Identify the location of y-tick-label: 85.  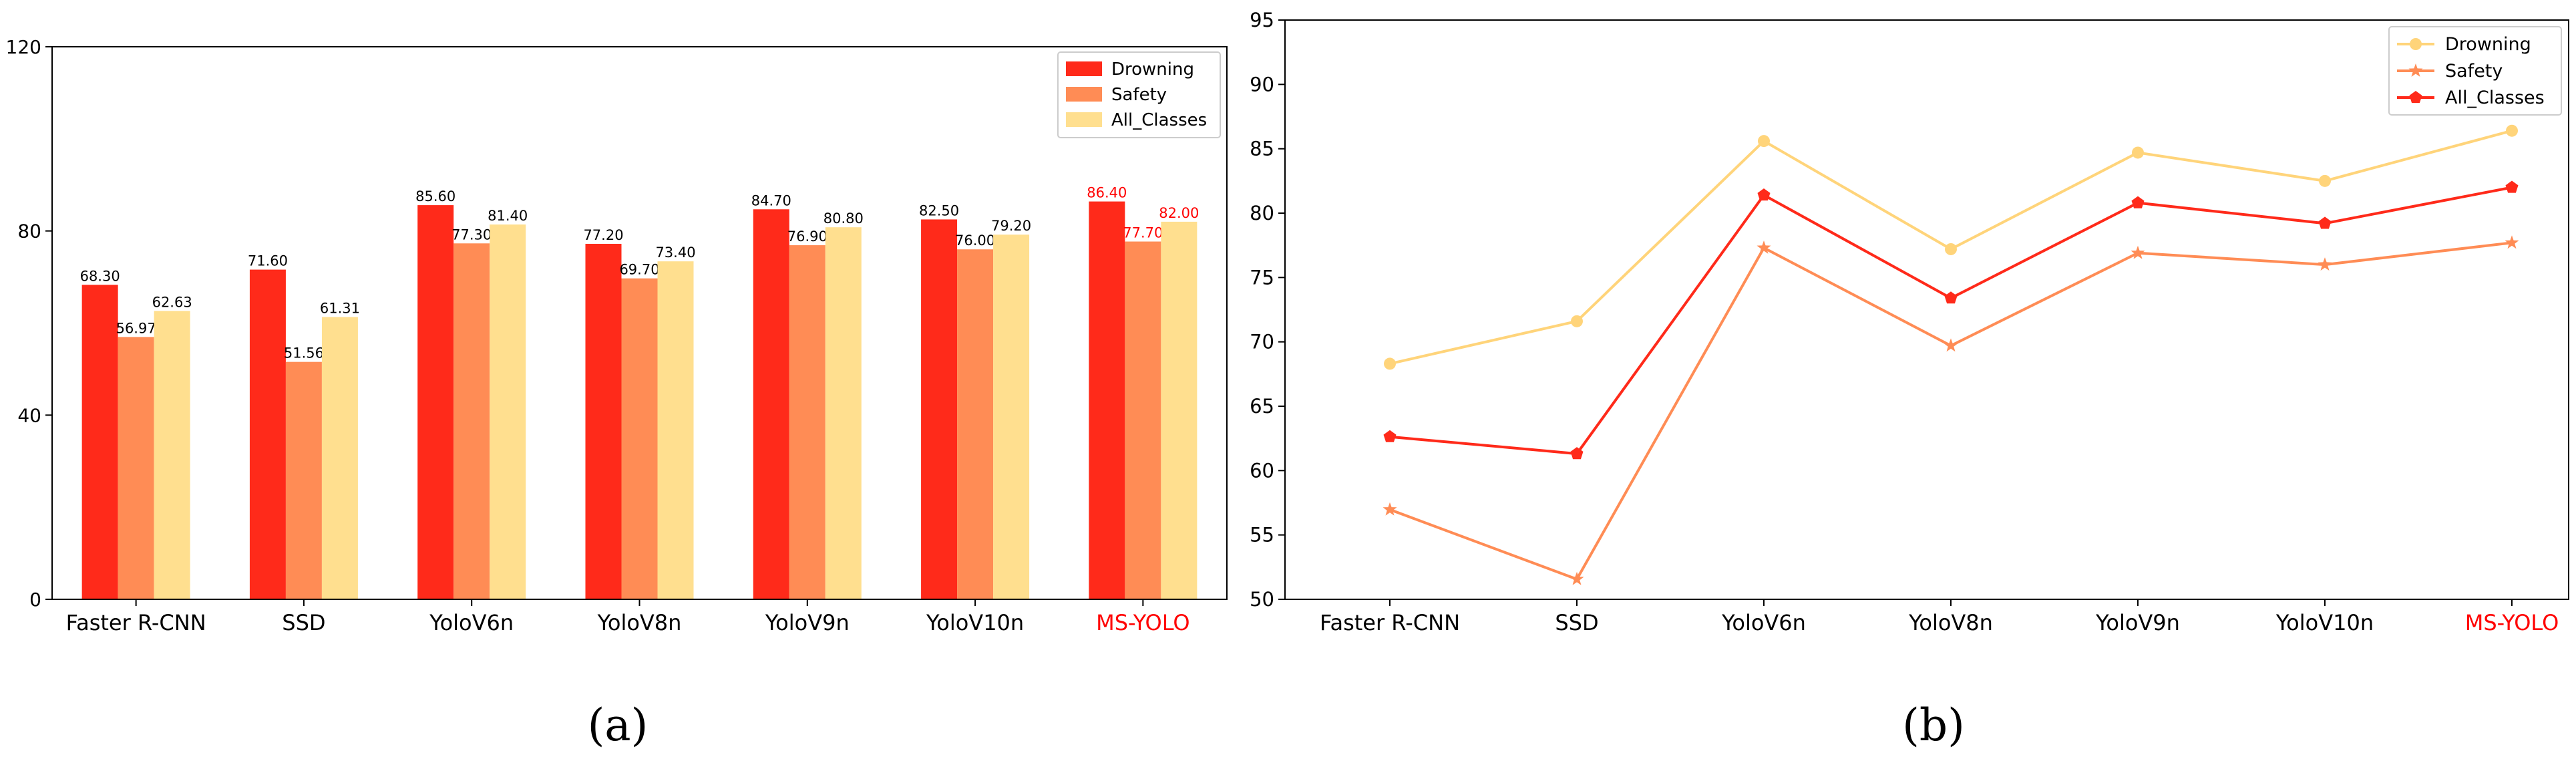
(1262, 149).